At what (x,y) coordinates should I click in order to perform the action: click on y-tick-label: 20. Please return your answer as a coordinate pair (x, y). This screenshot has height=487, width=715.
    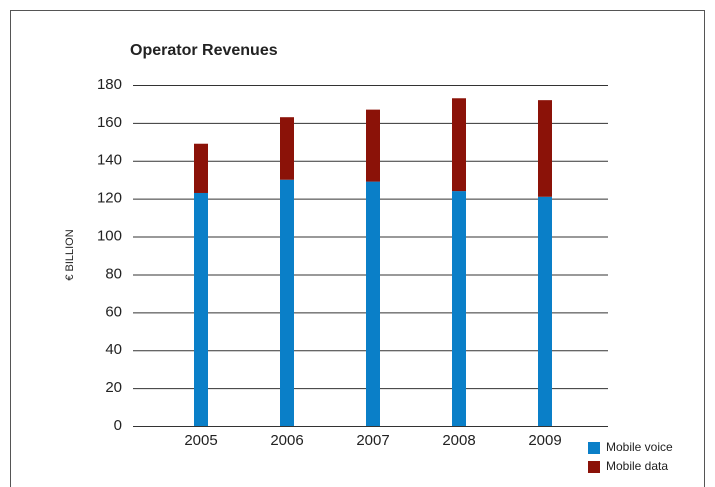
    Looking at the image, I should click on (113, 387).